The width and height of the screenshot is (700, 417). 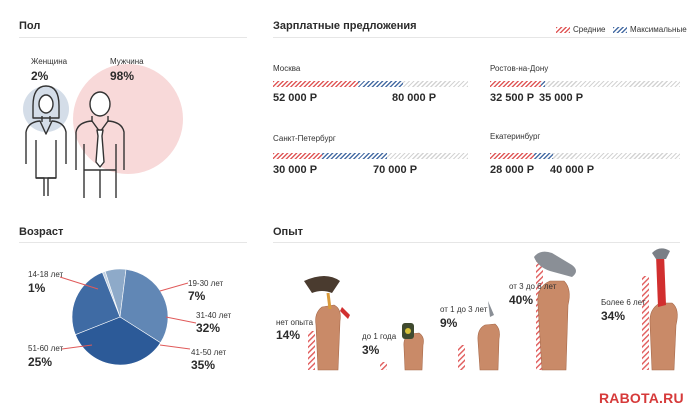 I want to click on experience-label: от 3 до 6 лет, so click(x=533, y=286).